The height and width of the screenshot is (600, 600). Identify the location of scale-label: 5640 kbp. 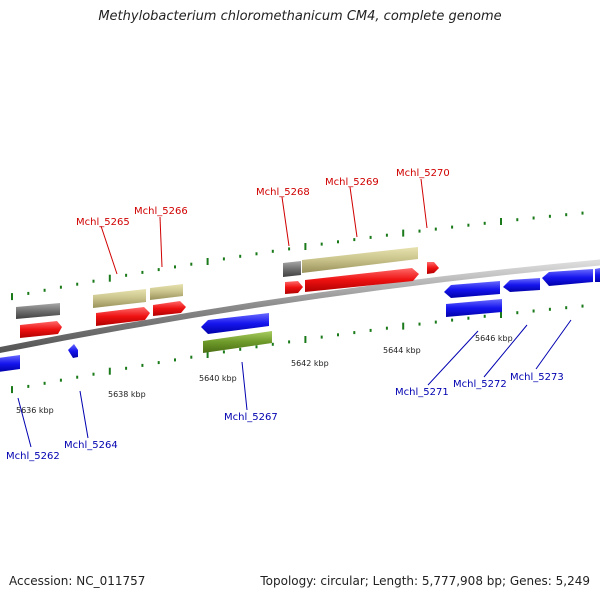
(218, 378).